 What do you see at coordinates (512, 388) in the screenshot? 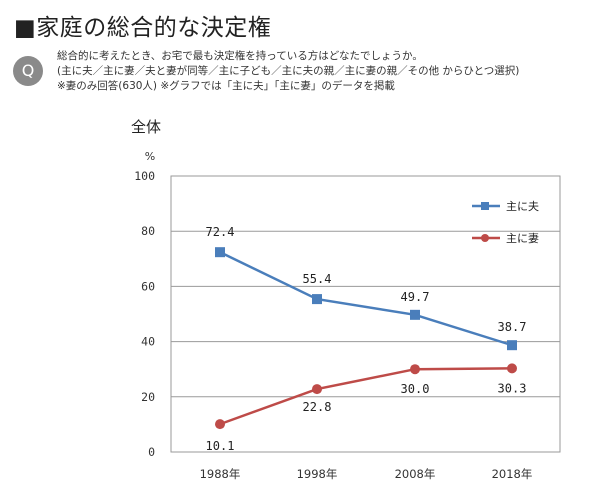
I see `data-label: 30.3` at bounding box center [512, 388].